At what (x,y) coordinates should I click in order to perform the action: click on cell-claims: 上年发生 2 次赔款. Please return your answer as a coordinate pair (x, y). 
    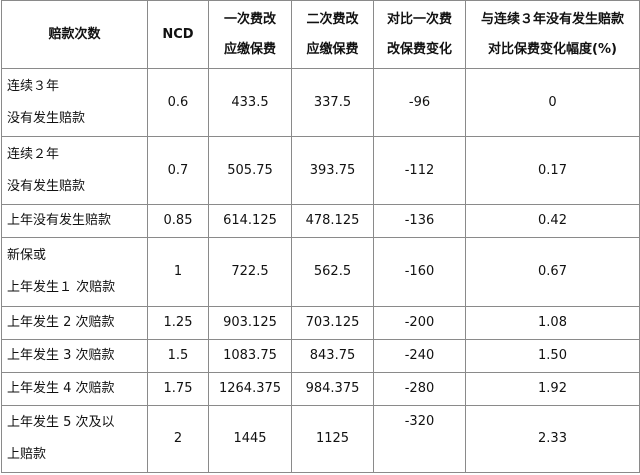
    Looking at the image, I should click on (74, 323).